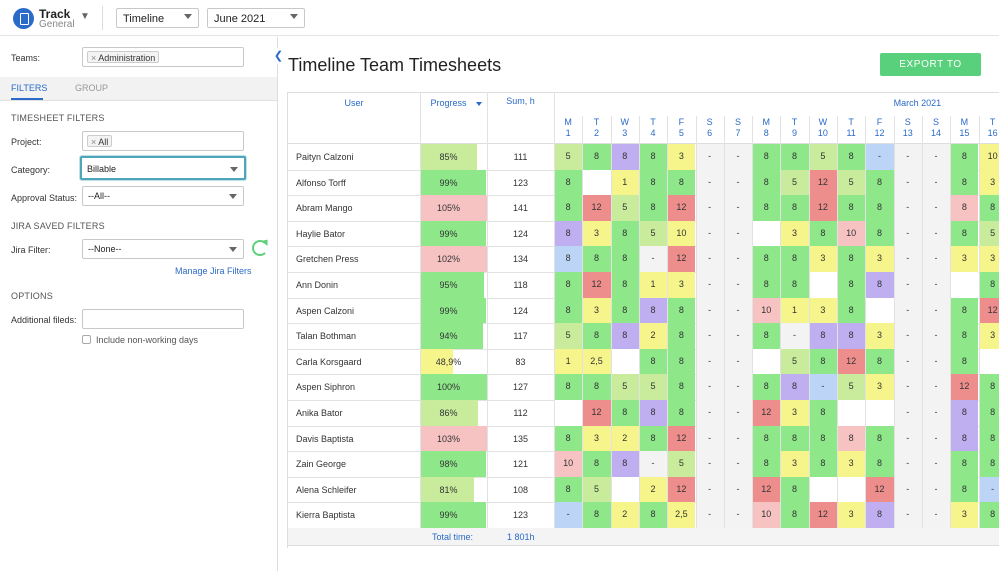  Describe the element at coordinates (653, 285) in the screenshot. I see `day-cell: 1` at that location.